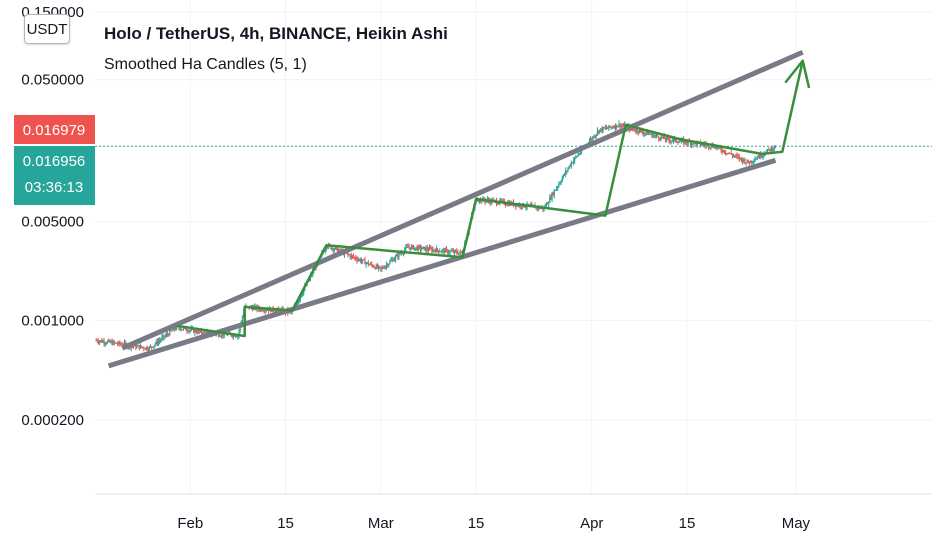 Image resolution: width=932 pixels, height=550 pixels. What do you see at coordinates (591, 523) in the screenshot?
I see `x-tick-label: Apr` at bounding box center [591, 523].